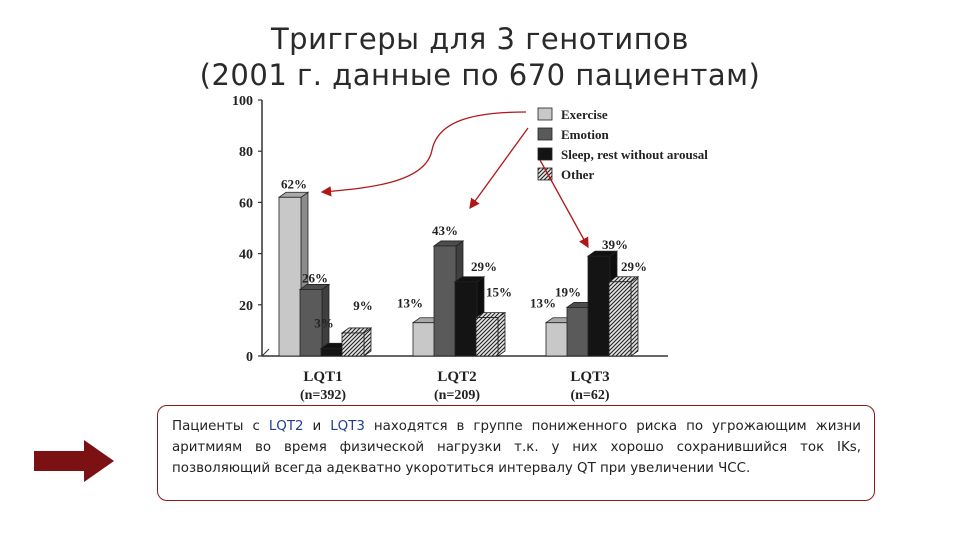 Image resolution: width=960 pixels, height=540 pixels. I want to click on bar-LQT1-emotion, so click(311, 323).